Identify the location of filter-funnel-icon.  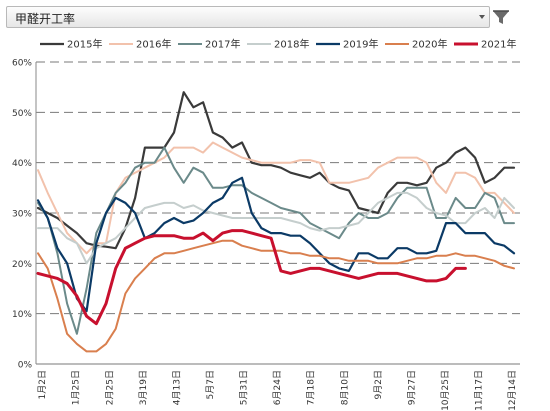
(501, 17).